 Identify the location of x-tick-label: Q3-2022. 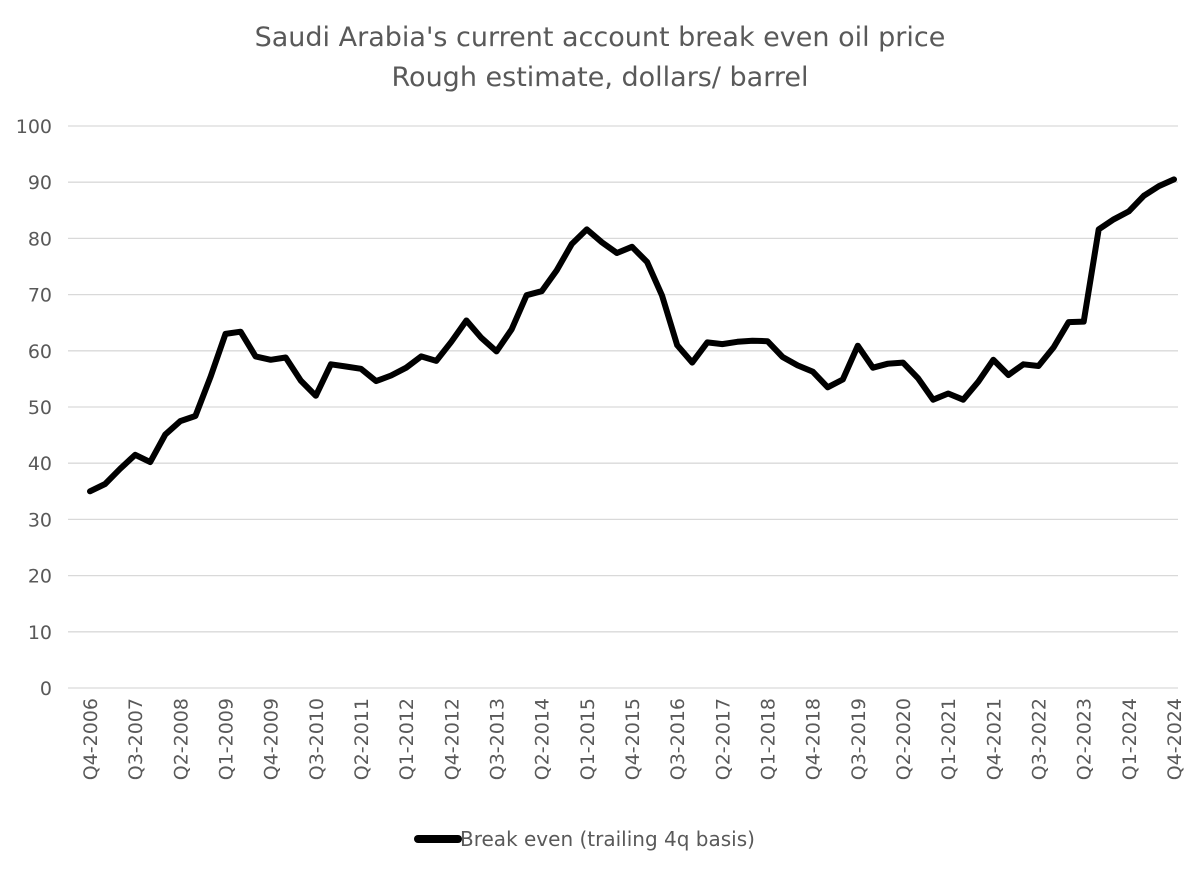
(1040, 739).